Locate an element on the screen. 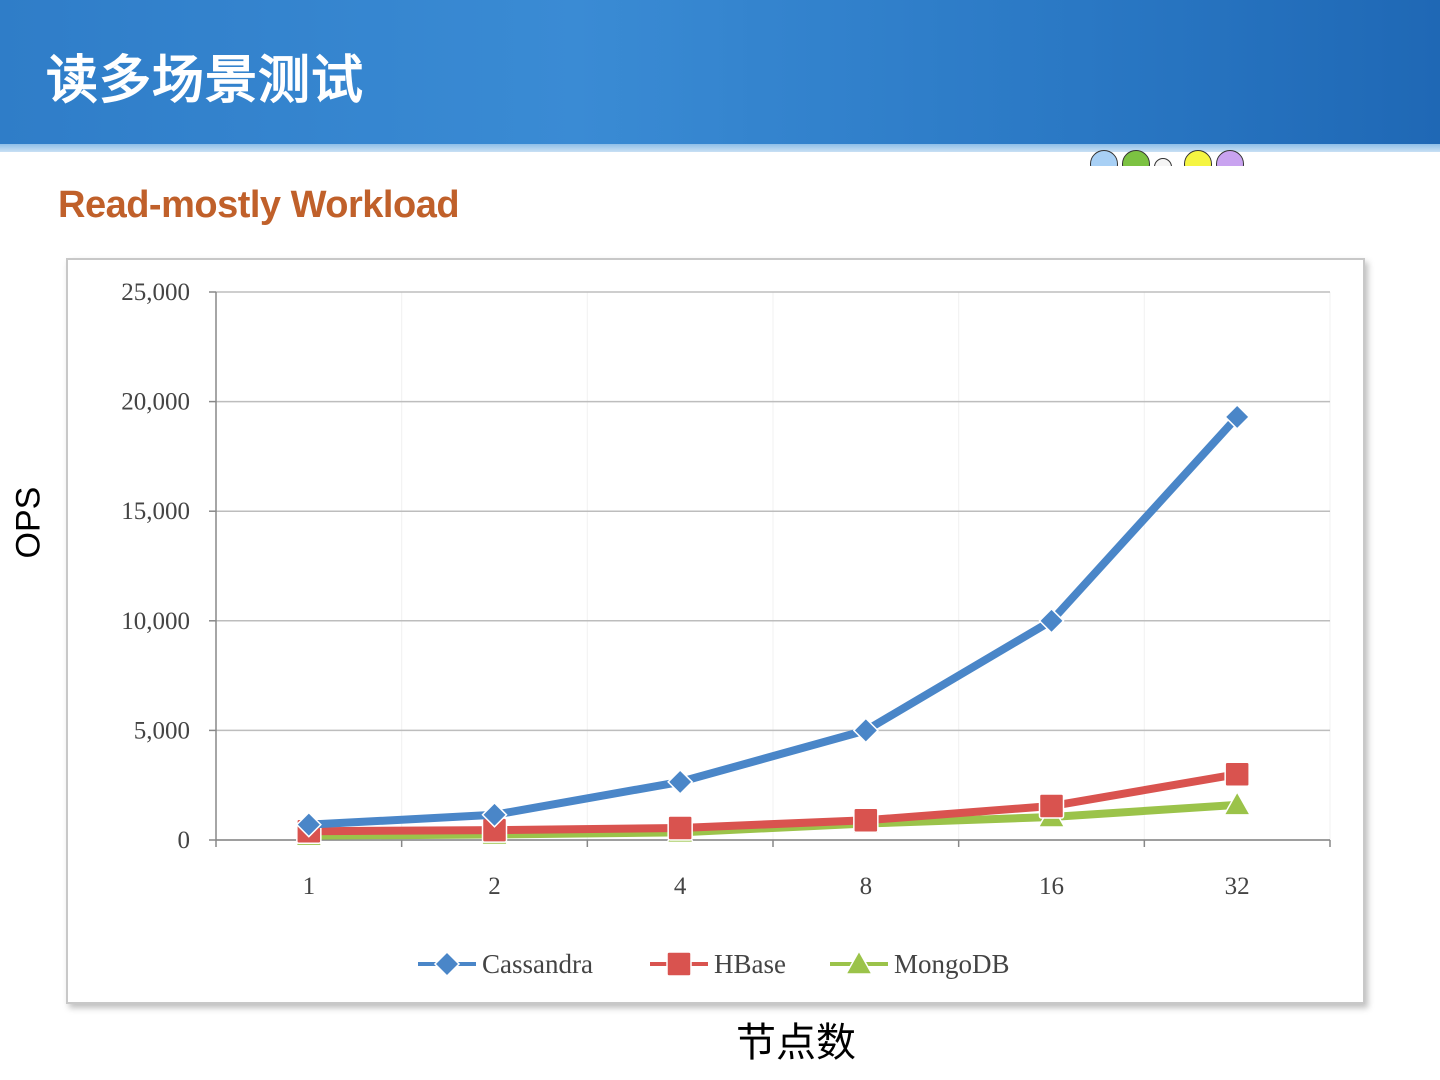  x-tick-label: 1 is located at coordinates (309, 886).